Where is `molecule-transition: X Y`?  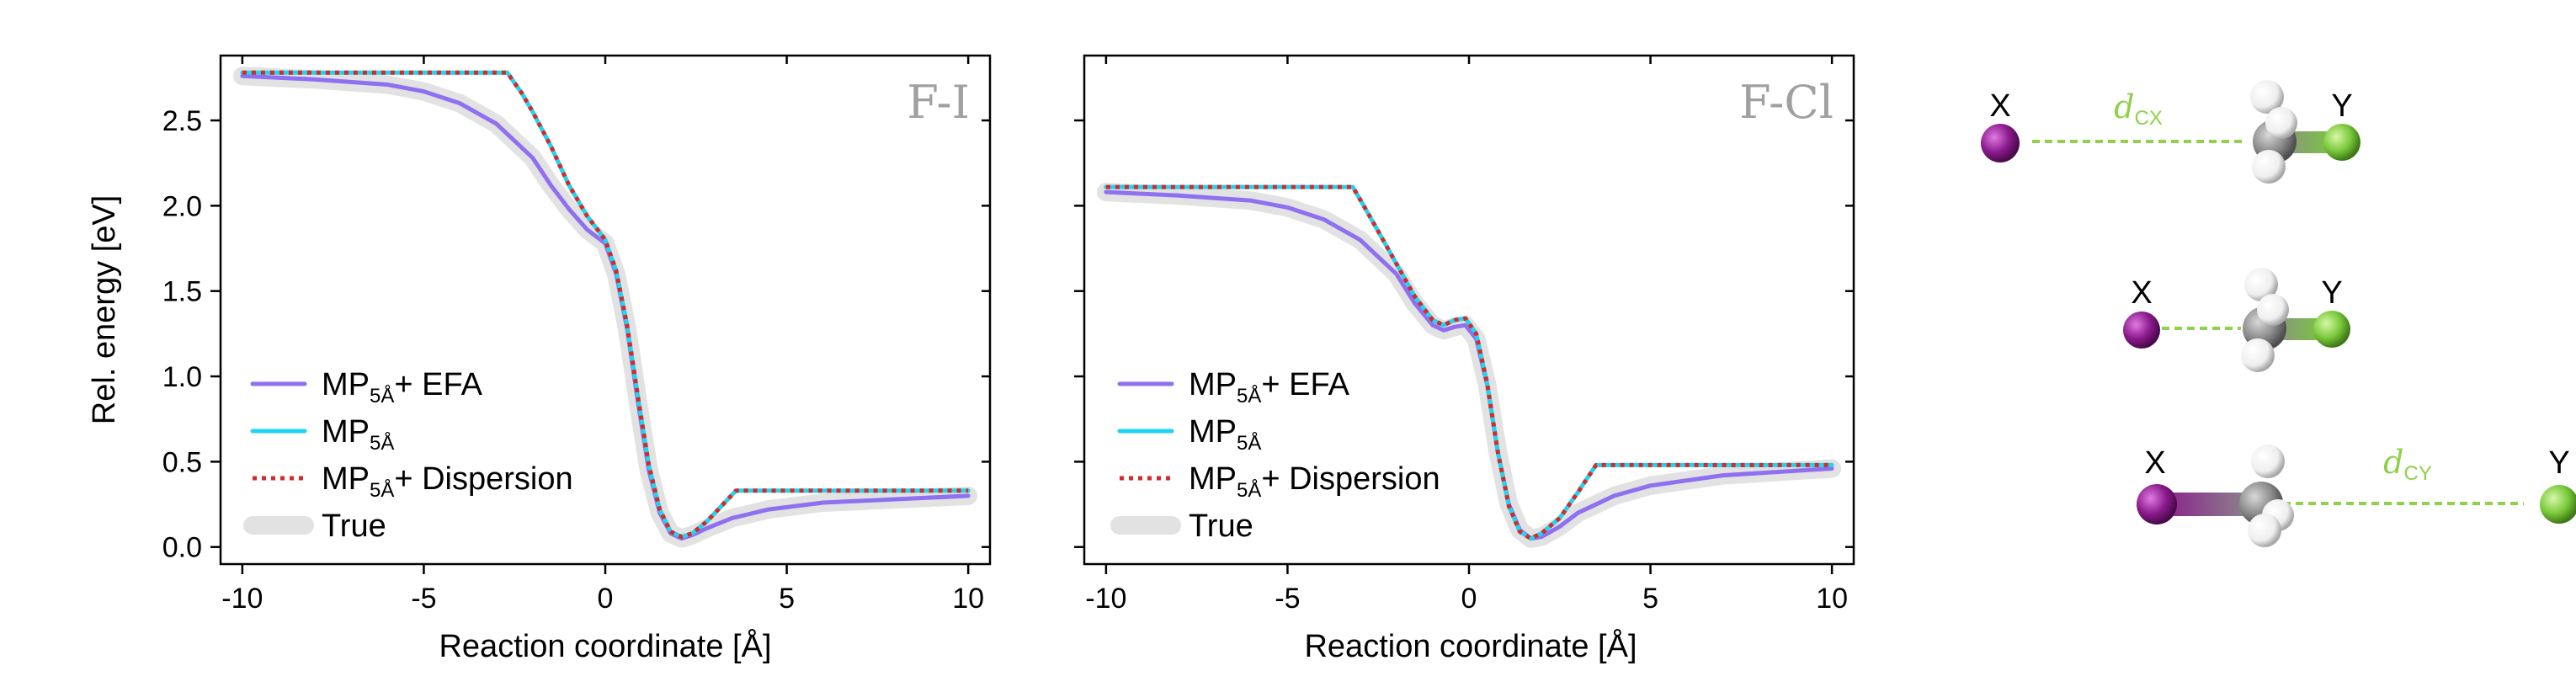
molecule-transition: X Y is located at coordinates (2237, 320).